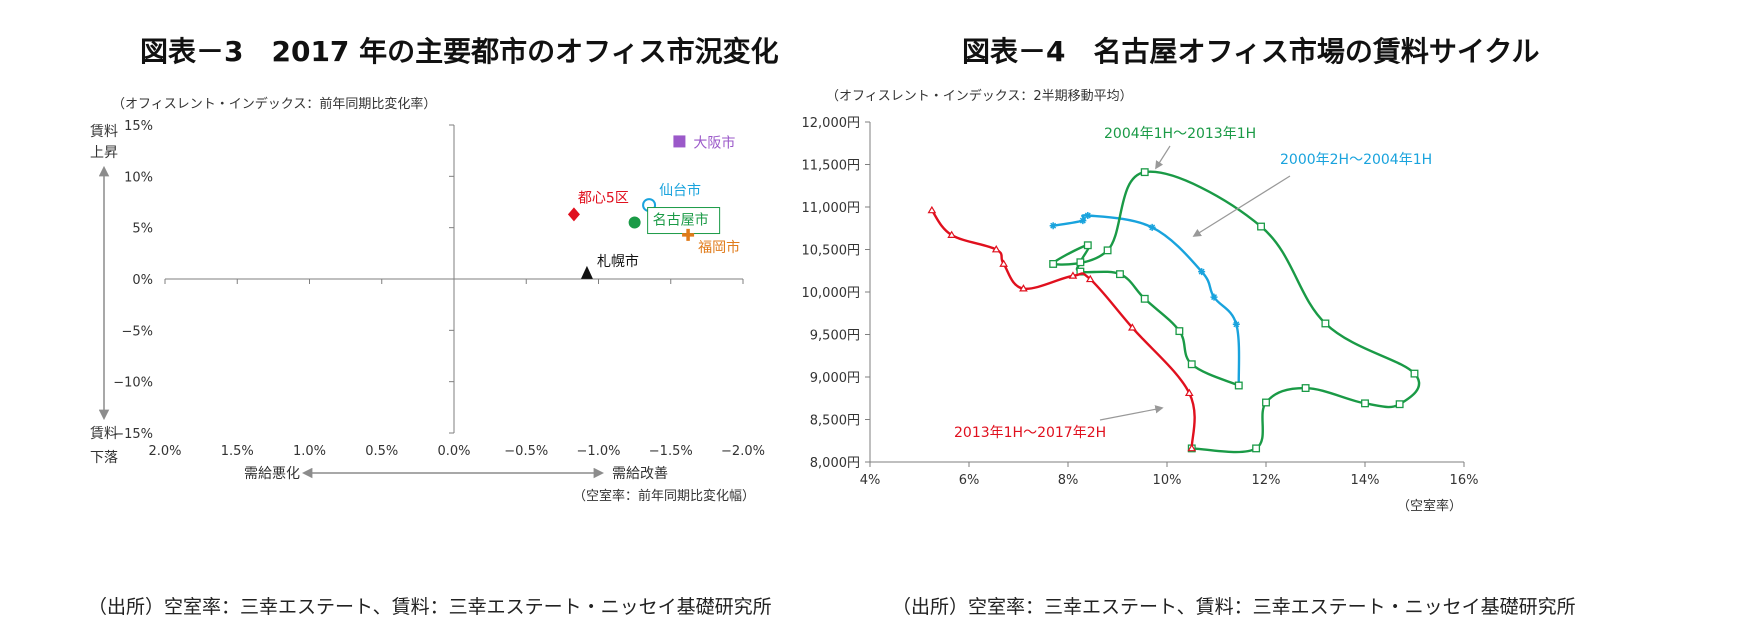 The width and height of the screenshot is (1748, 638). Describe the element at coordinates (743, 451) in the screenshot. I see `x-tick-label: −2.0%` at that location.